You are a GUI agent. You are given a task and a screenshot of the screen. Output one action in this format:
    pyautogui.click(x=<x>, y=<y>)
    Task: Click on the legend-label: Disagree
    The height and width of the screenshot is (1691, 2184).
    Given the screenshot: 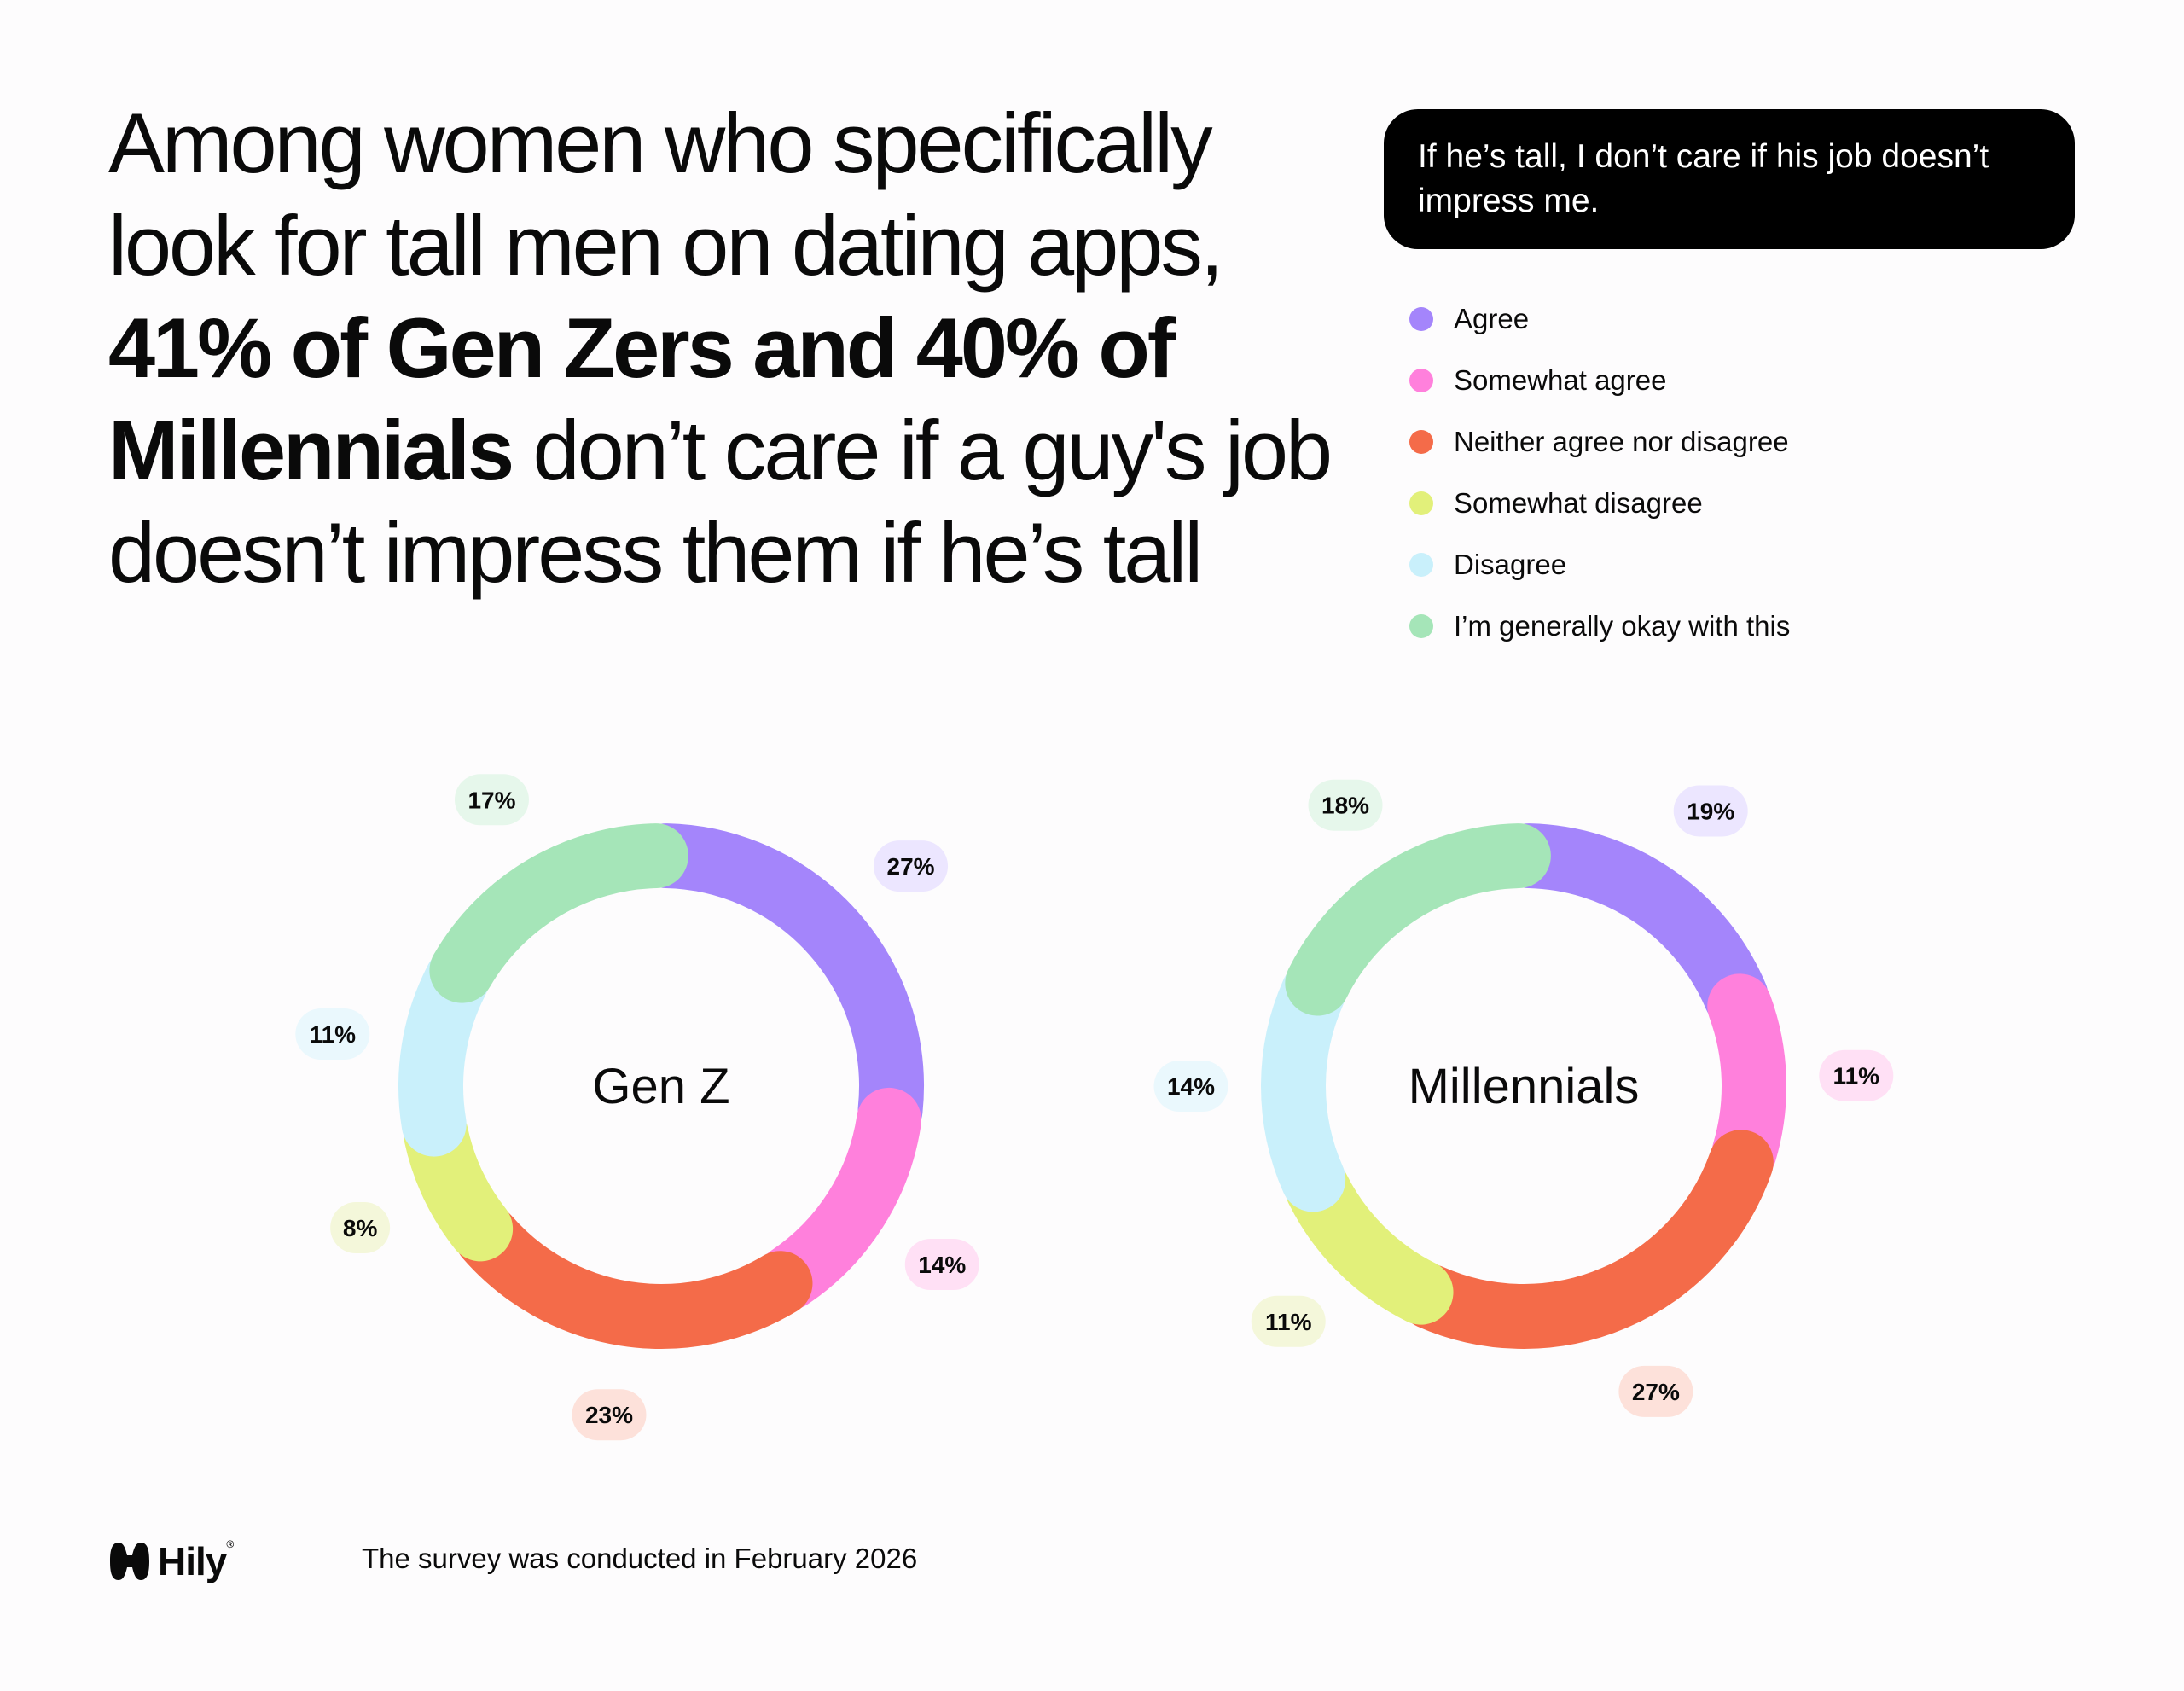 What is the action you would take?
    pyautogui.click(x=1511, y=564)
    